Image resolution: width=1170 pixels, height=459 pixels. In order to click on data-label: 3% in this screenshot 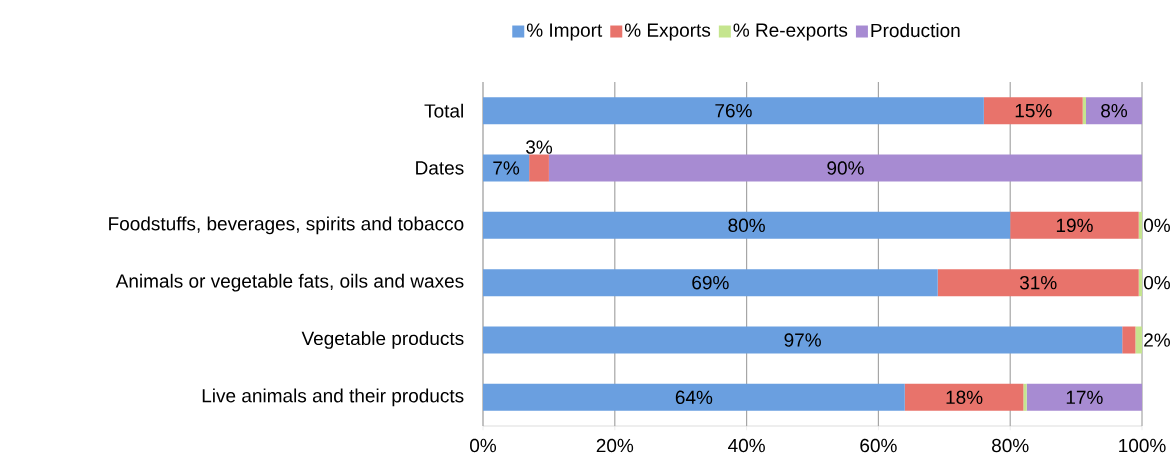, I will do `click(539, 147)`.